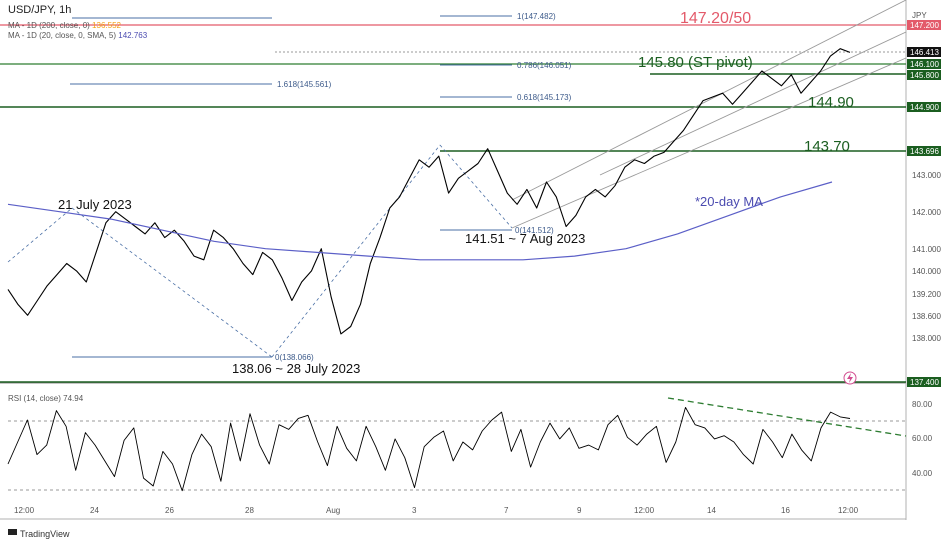 Image resolution: width=948 pixels, height=541 pixels. I want to click on badge-text: 146.100, so click(924, 64).